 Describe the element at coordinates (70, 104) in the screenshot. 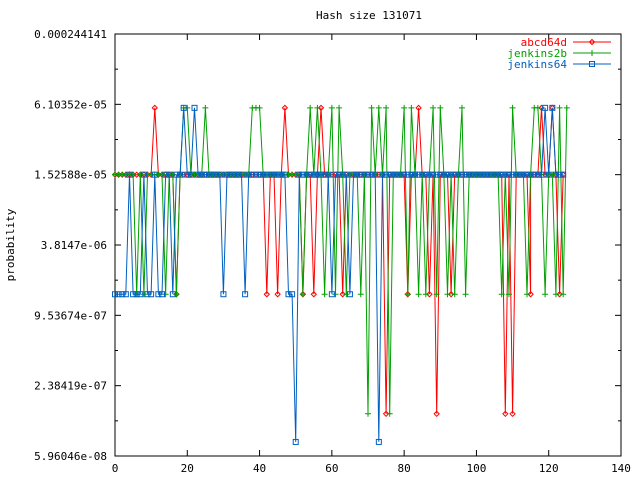

I see `y-tick-label: 6.10352e-05` at that location.